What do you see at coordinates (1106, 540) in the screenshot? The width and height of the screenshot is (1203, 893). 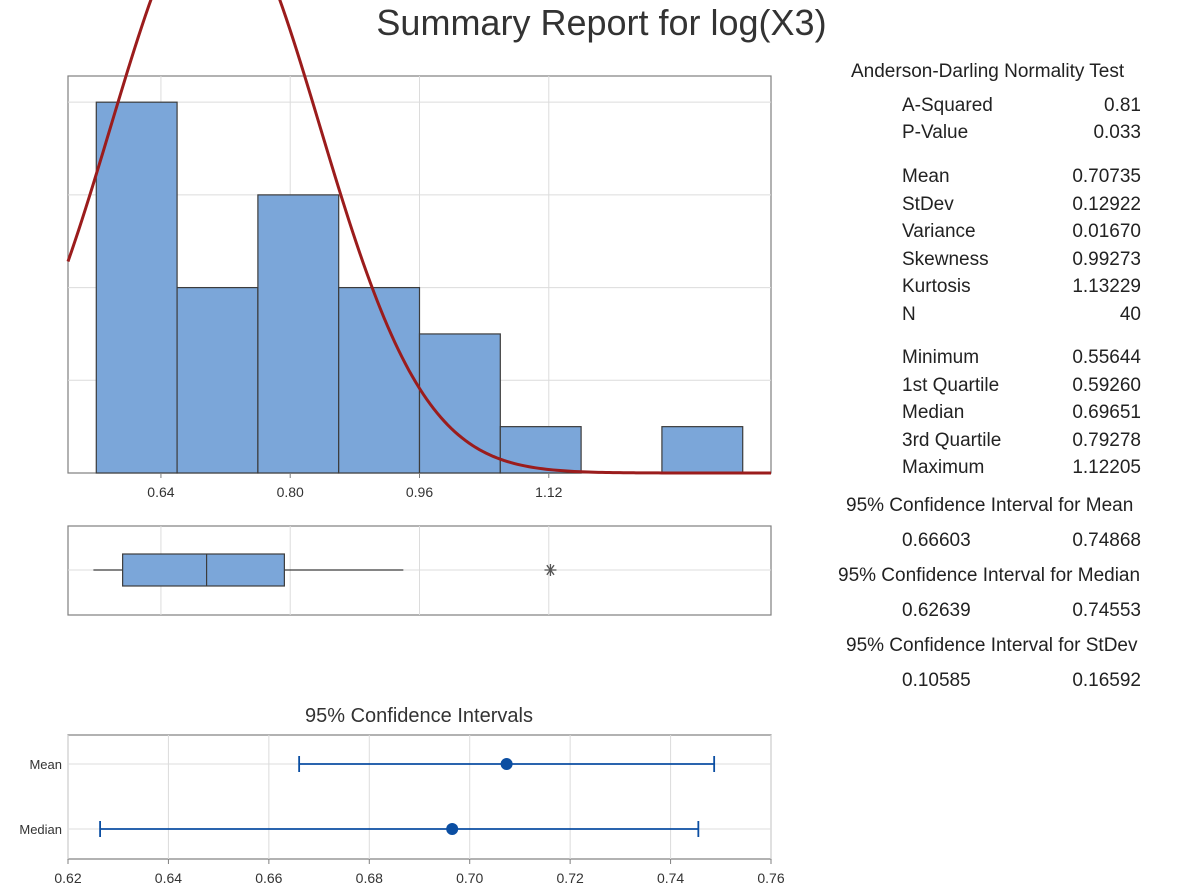 I see `ci-mean-high: 0.74868` at bounding box center [1106, 540].